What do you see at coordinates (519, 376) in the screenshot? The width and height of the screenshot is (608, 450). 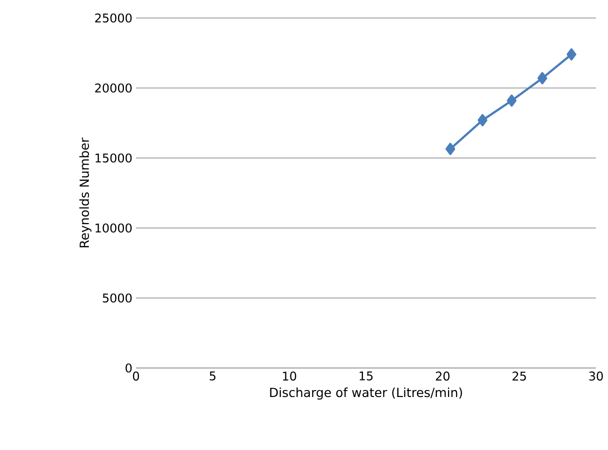 I see `x-tick-label: 25` at bounding box center [519, 376].